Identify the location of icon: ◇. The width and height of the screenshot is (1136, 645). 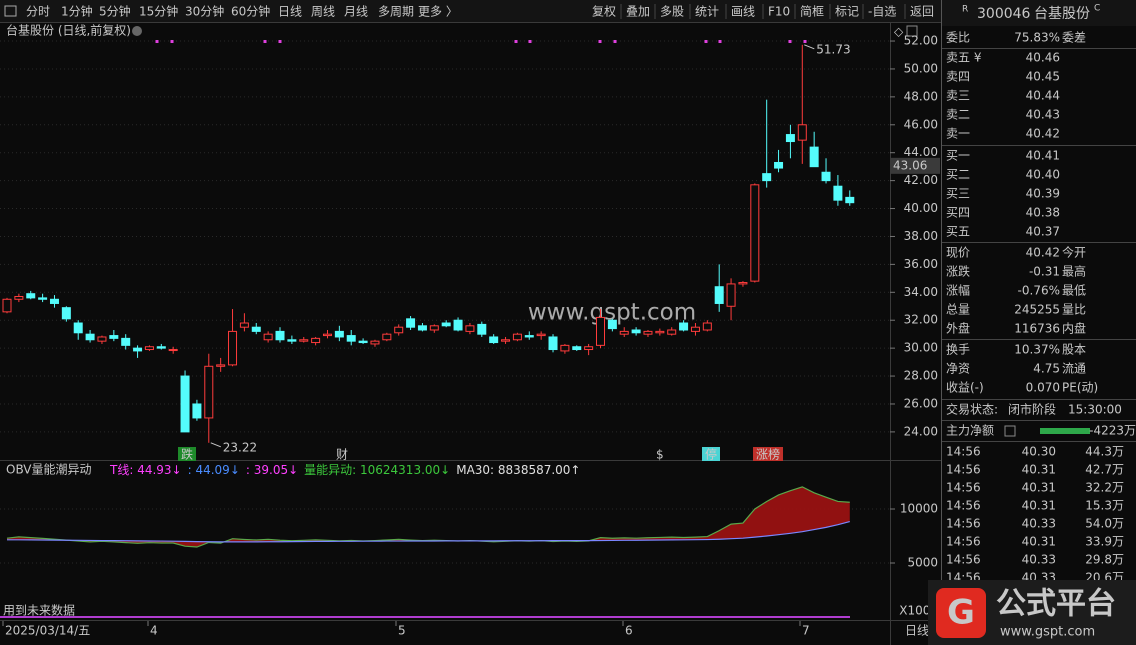
(899, 32).